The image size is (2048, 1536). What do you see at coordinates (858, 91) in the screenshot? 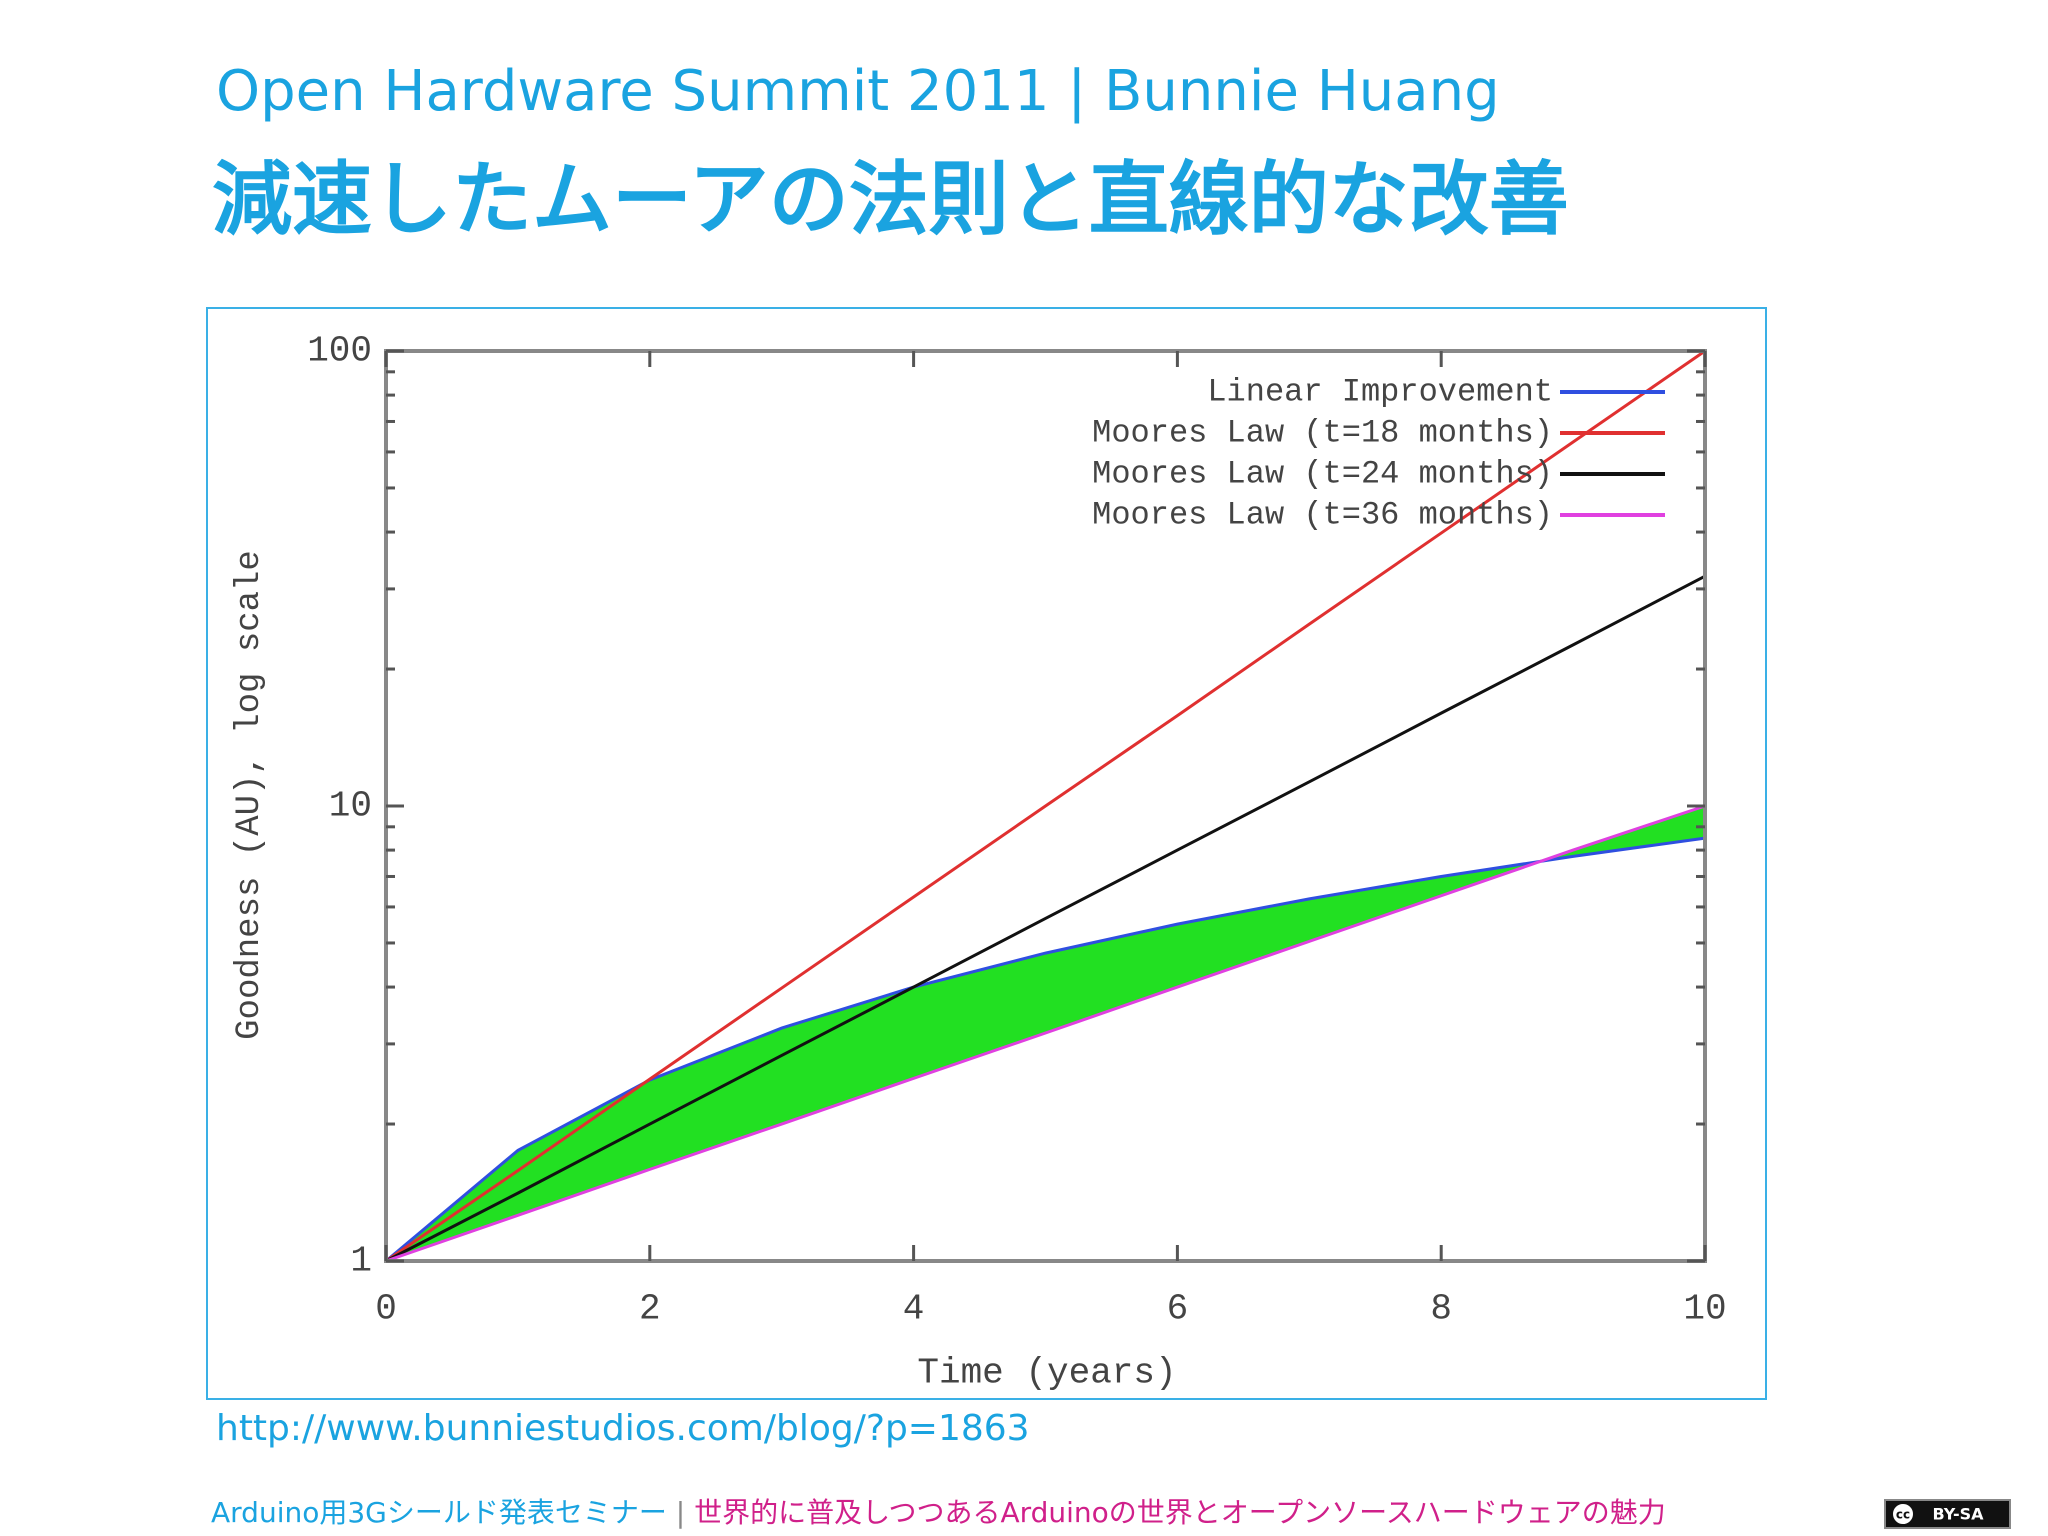
I see `title-line1: Open Hardware Summit 2011 | Bunnie Huang` at bounding box center [858, 91].